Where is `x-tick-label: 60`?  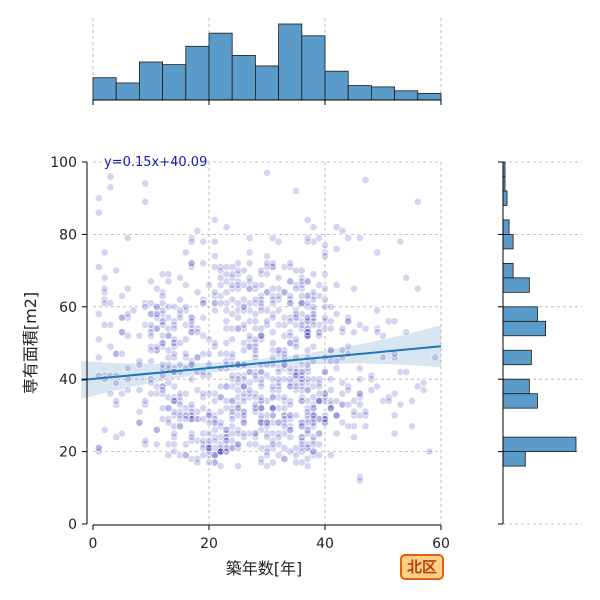 x-tick-label: 60 is located at coordinates (441, 544).